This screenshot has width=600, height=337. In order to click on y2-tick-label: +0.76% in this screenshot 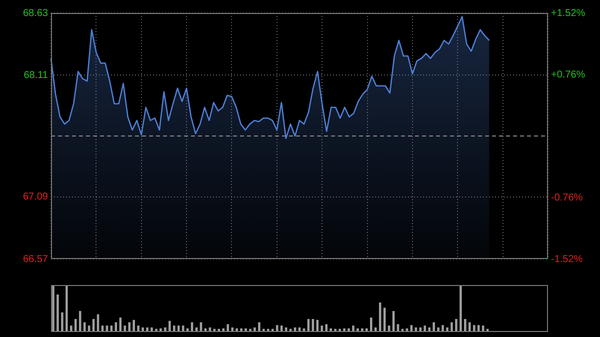, I will do `click(568, 74)`.